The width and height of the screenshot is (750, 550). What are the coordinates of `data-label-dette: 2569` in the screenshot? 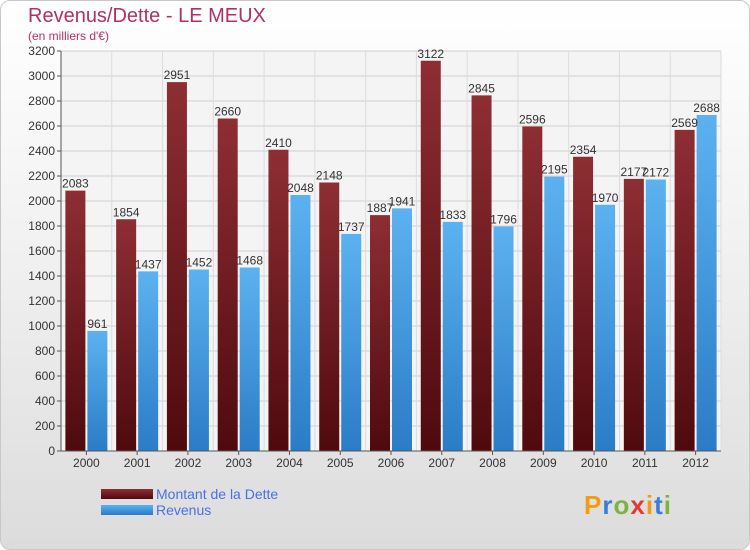 It's located at (684, 123).